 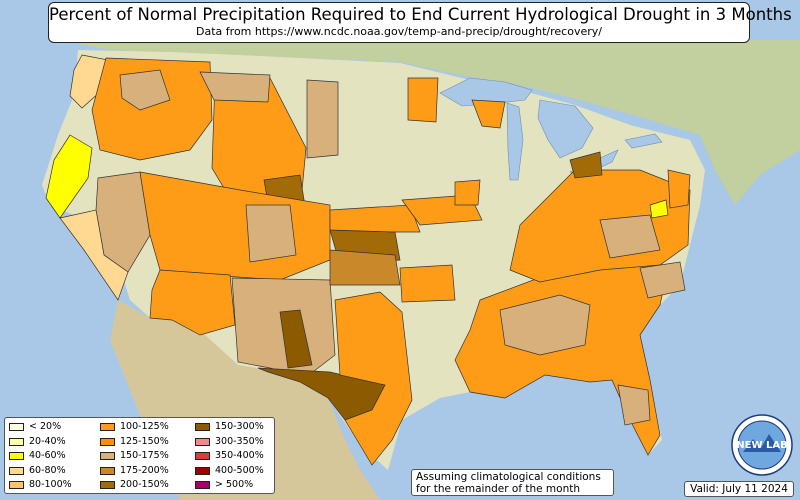 What do you see at coordinates (239, 441) in the screenshot?
I see `legend-label: 300-350%` at bounding box center [239, 441].